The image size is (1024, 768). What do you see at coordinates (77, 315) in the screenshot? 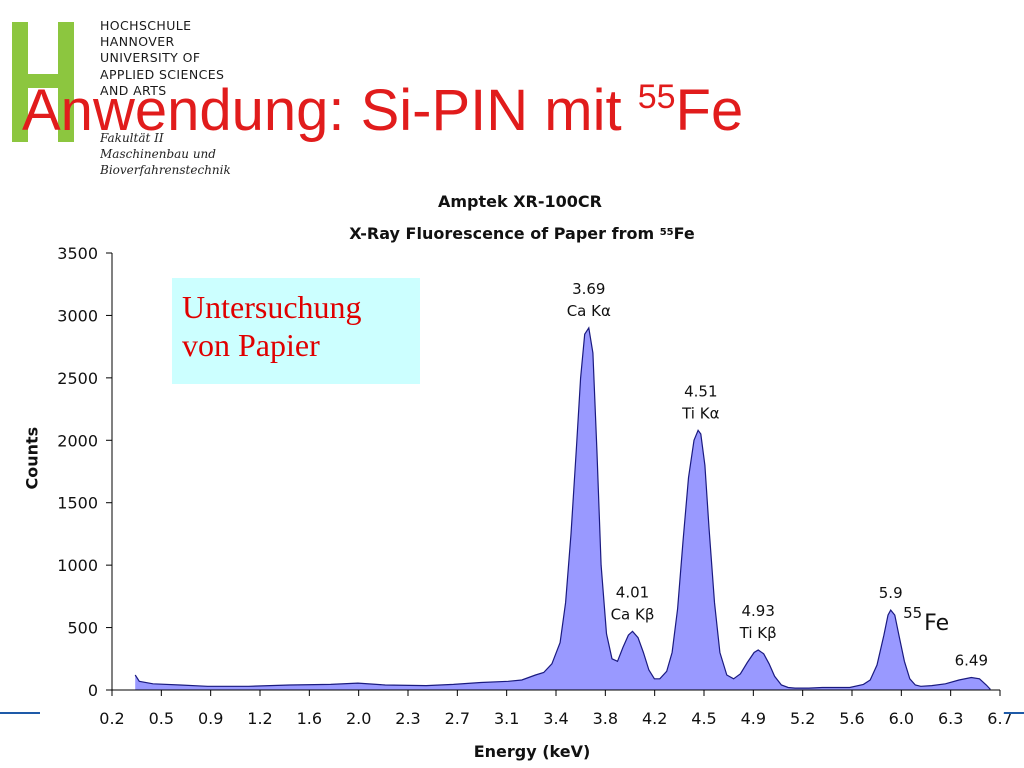
I see `y-tick-label: 3000` at bounding box center [77, 315].